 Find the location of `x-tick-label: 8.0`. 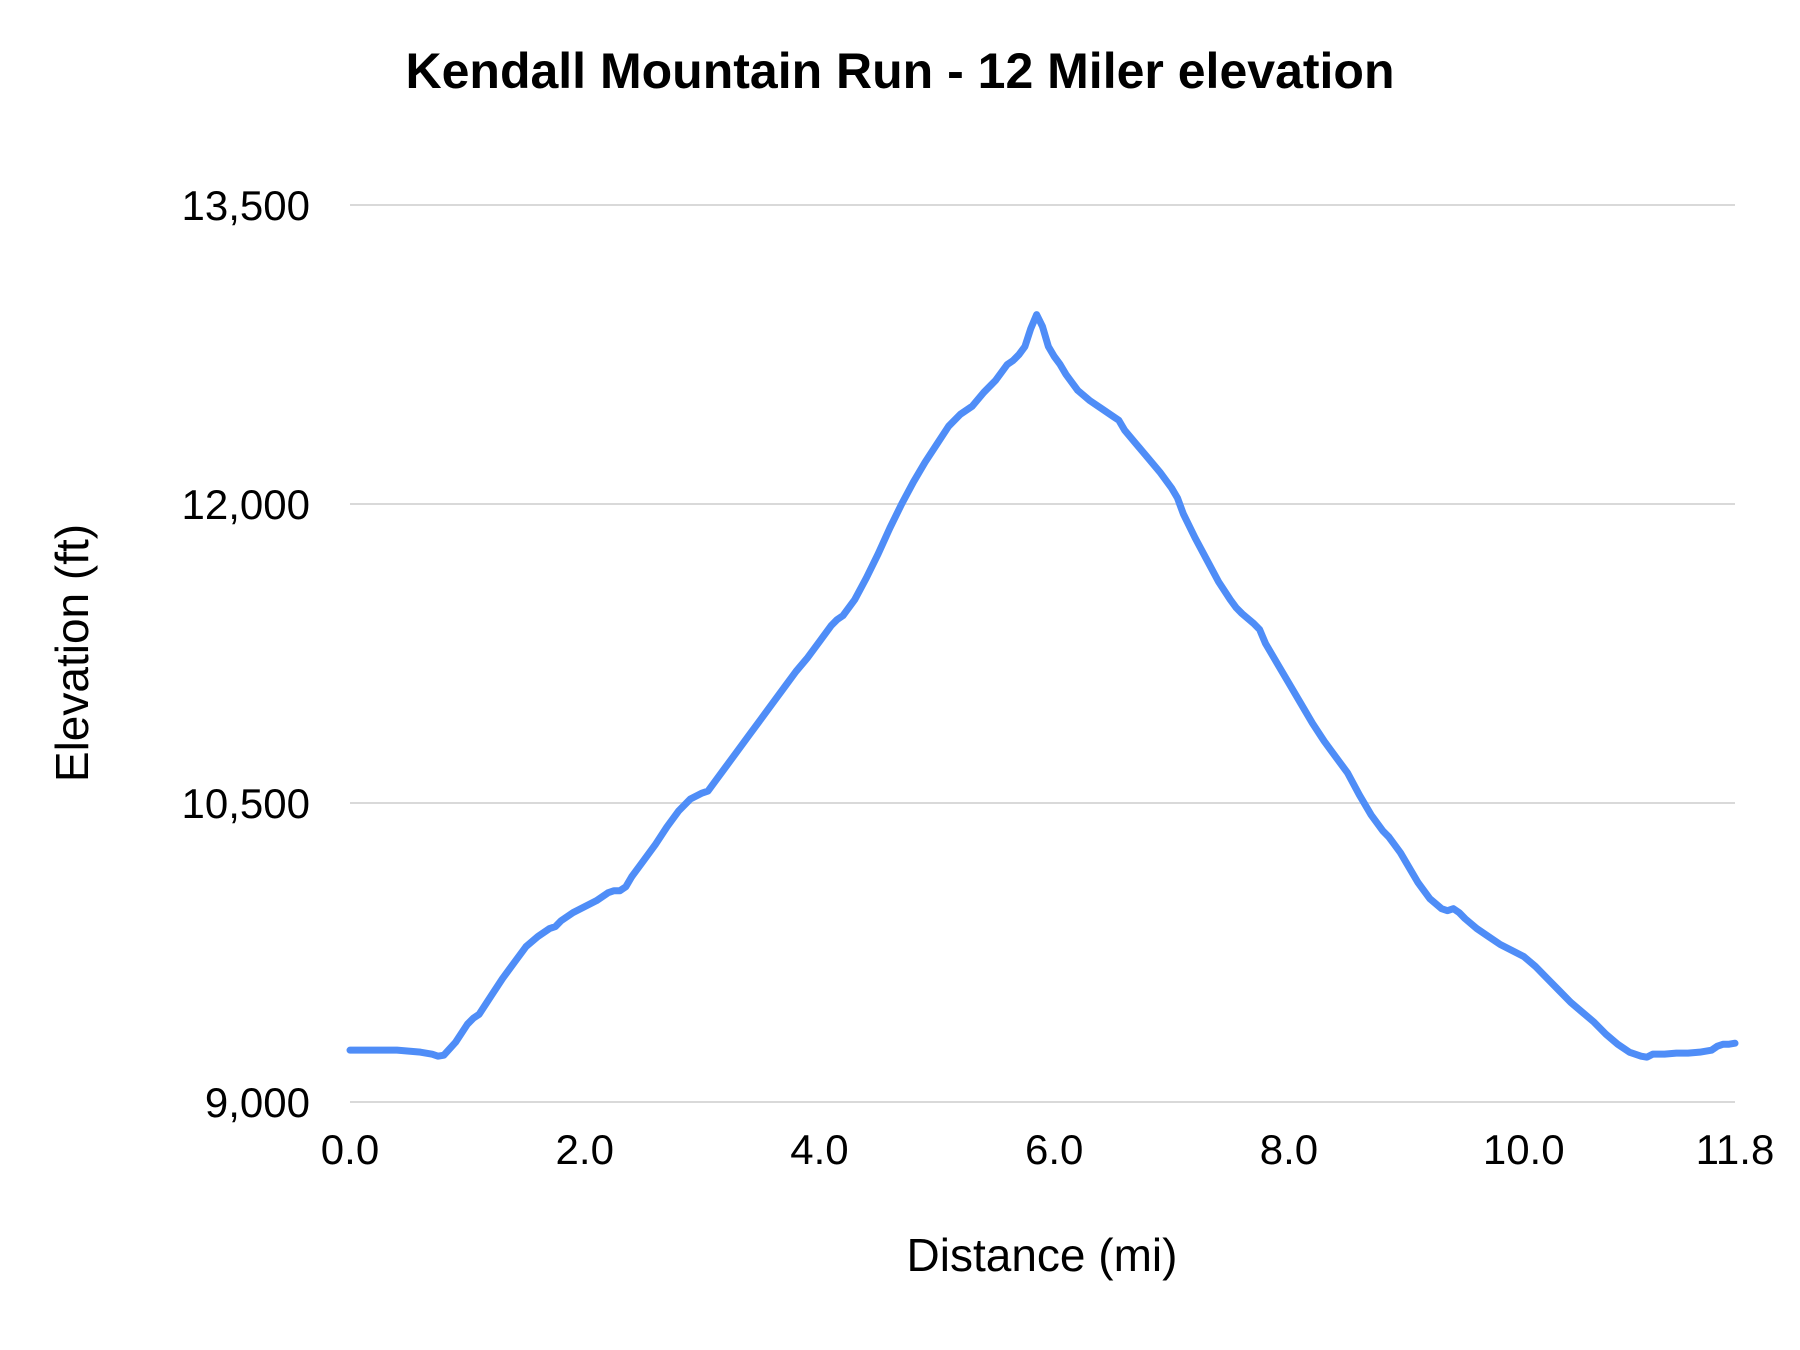

x-tick-label: 8.0 is located at coordinates (1289, 1149).